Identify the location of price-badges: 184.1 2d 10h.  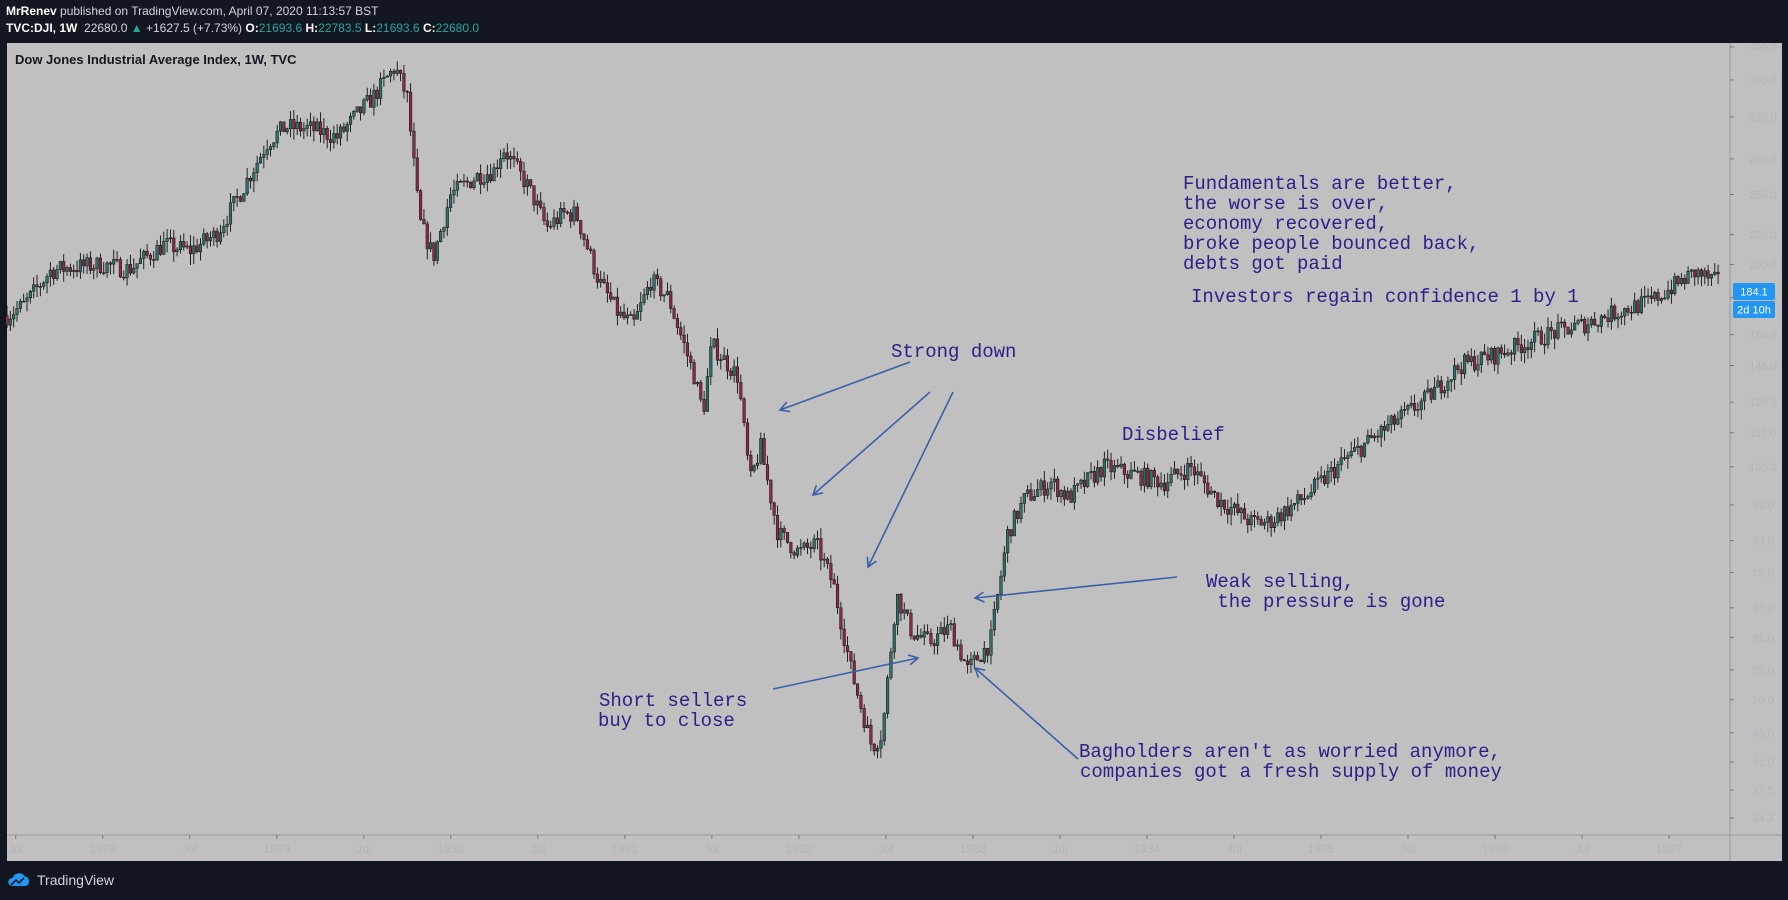
(1754, 300).